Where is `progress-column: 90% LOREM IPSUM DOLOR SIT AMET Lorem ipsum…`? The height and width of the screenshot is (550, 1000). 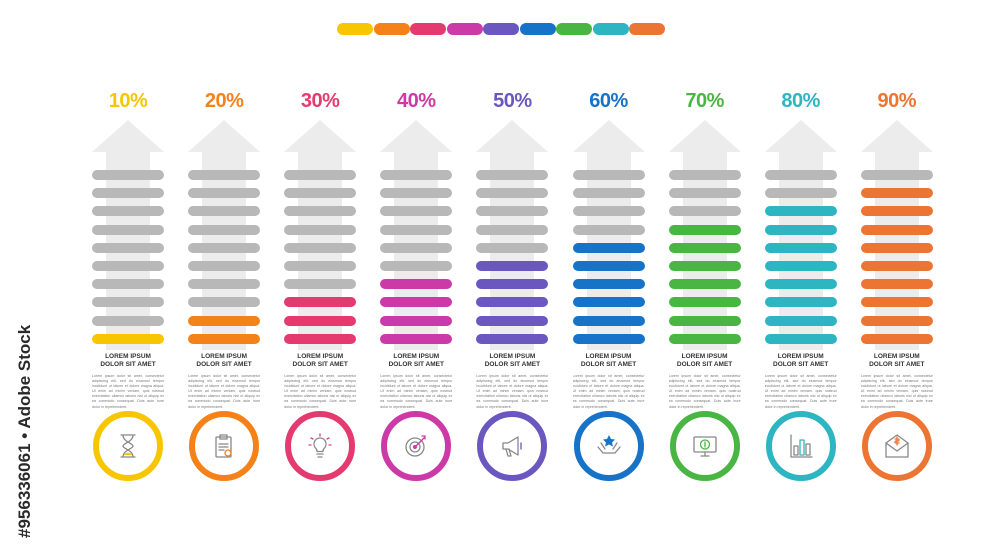 progress-column: 90% LOREM IPSUM DOLOR SIT AMET Lorem ipsum… is located at coordinates (897, 275).